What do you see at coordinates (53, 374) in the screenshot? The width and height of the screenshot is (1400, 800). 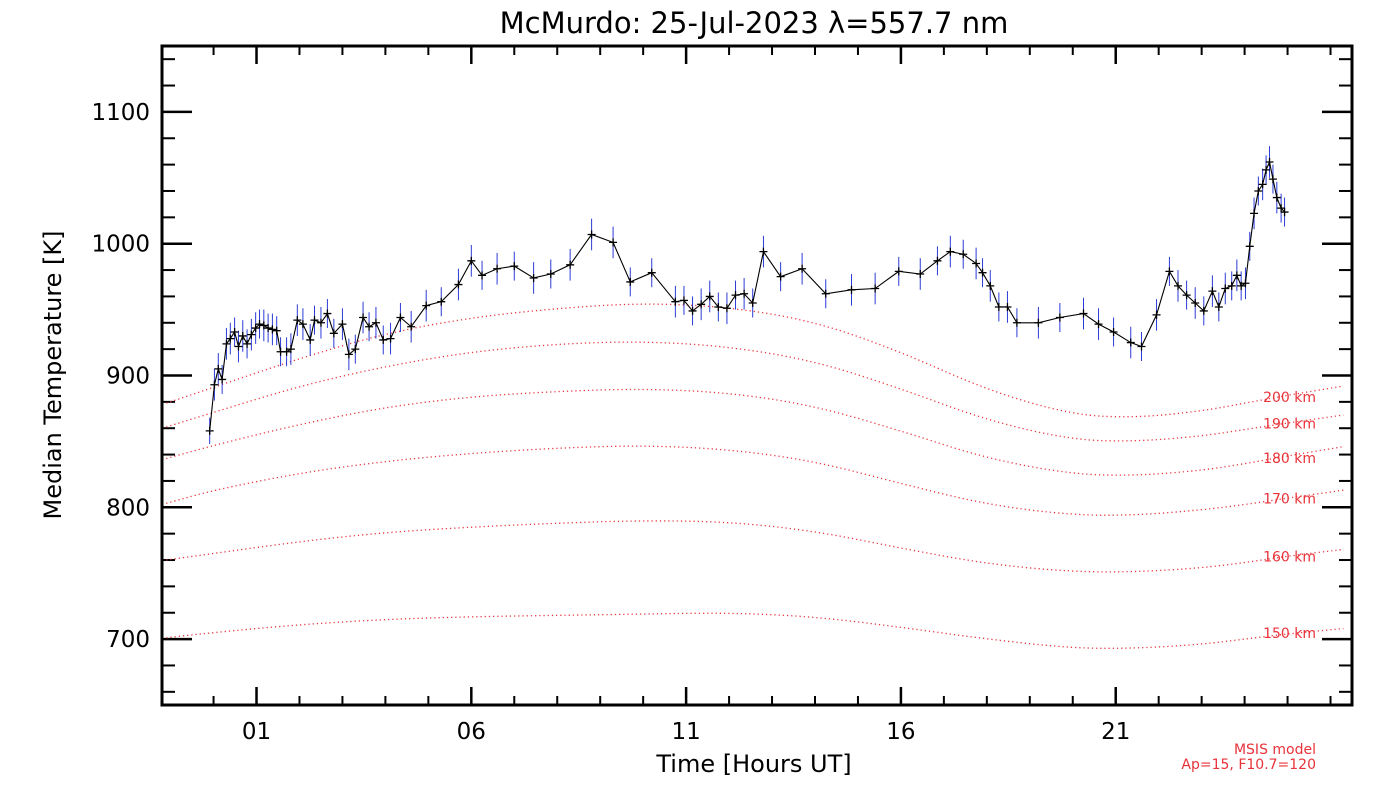 I see `y-axis-label: Median Temperature [K]` at bounding box center [53, 374].